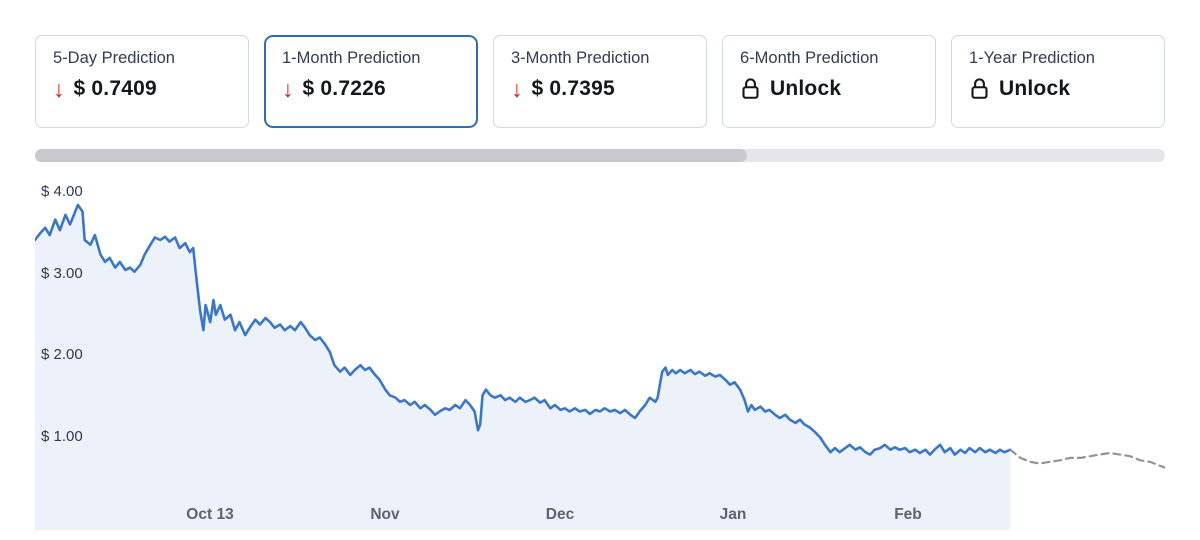 The width and height of the screenshot is (1200, 540). I want to click on prediction-card-5-day: 5-Day Prediction ↓ $ 0.7409, so click(142, 81).